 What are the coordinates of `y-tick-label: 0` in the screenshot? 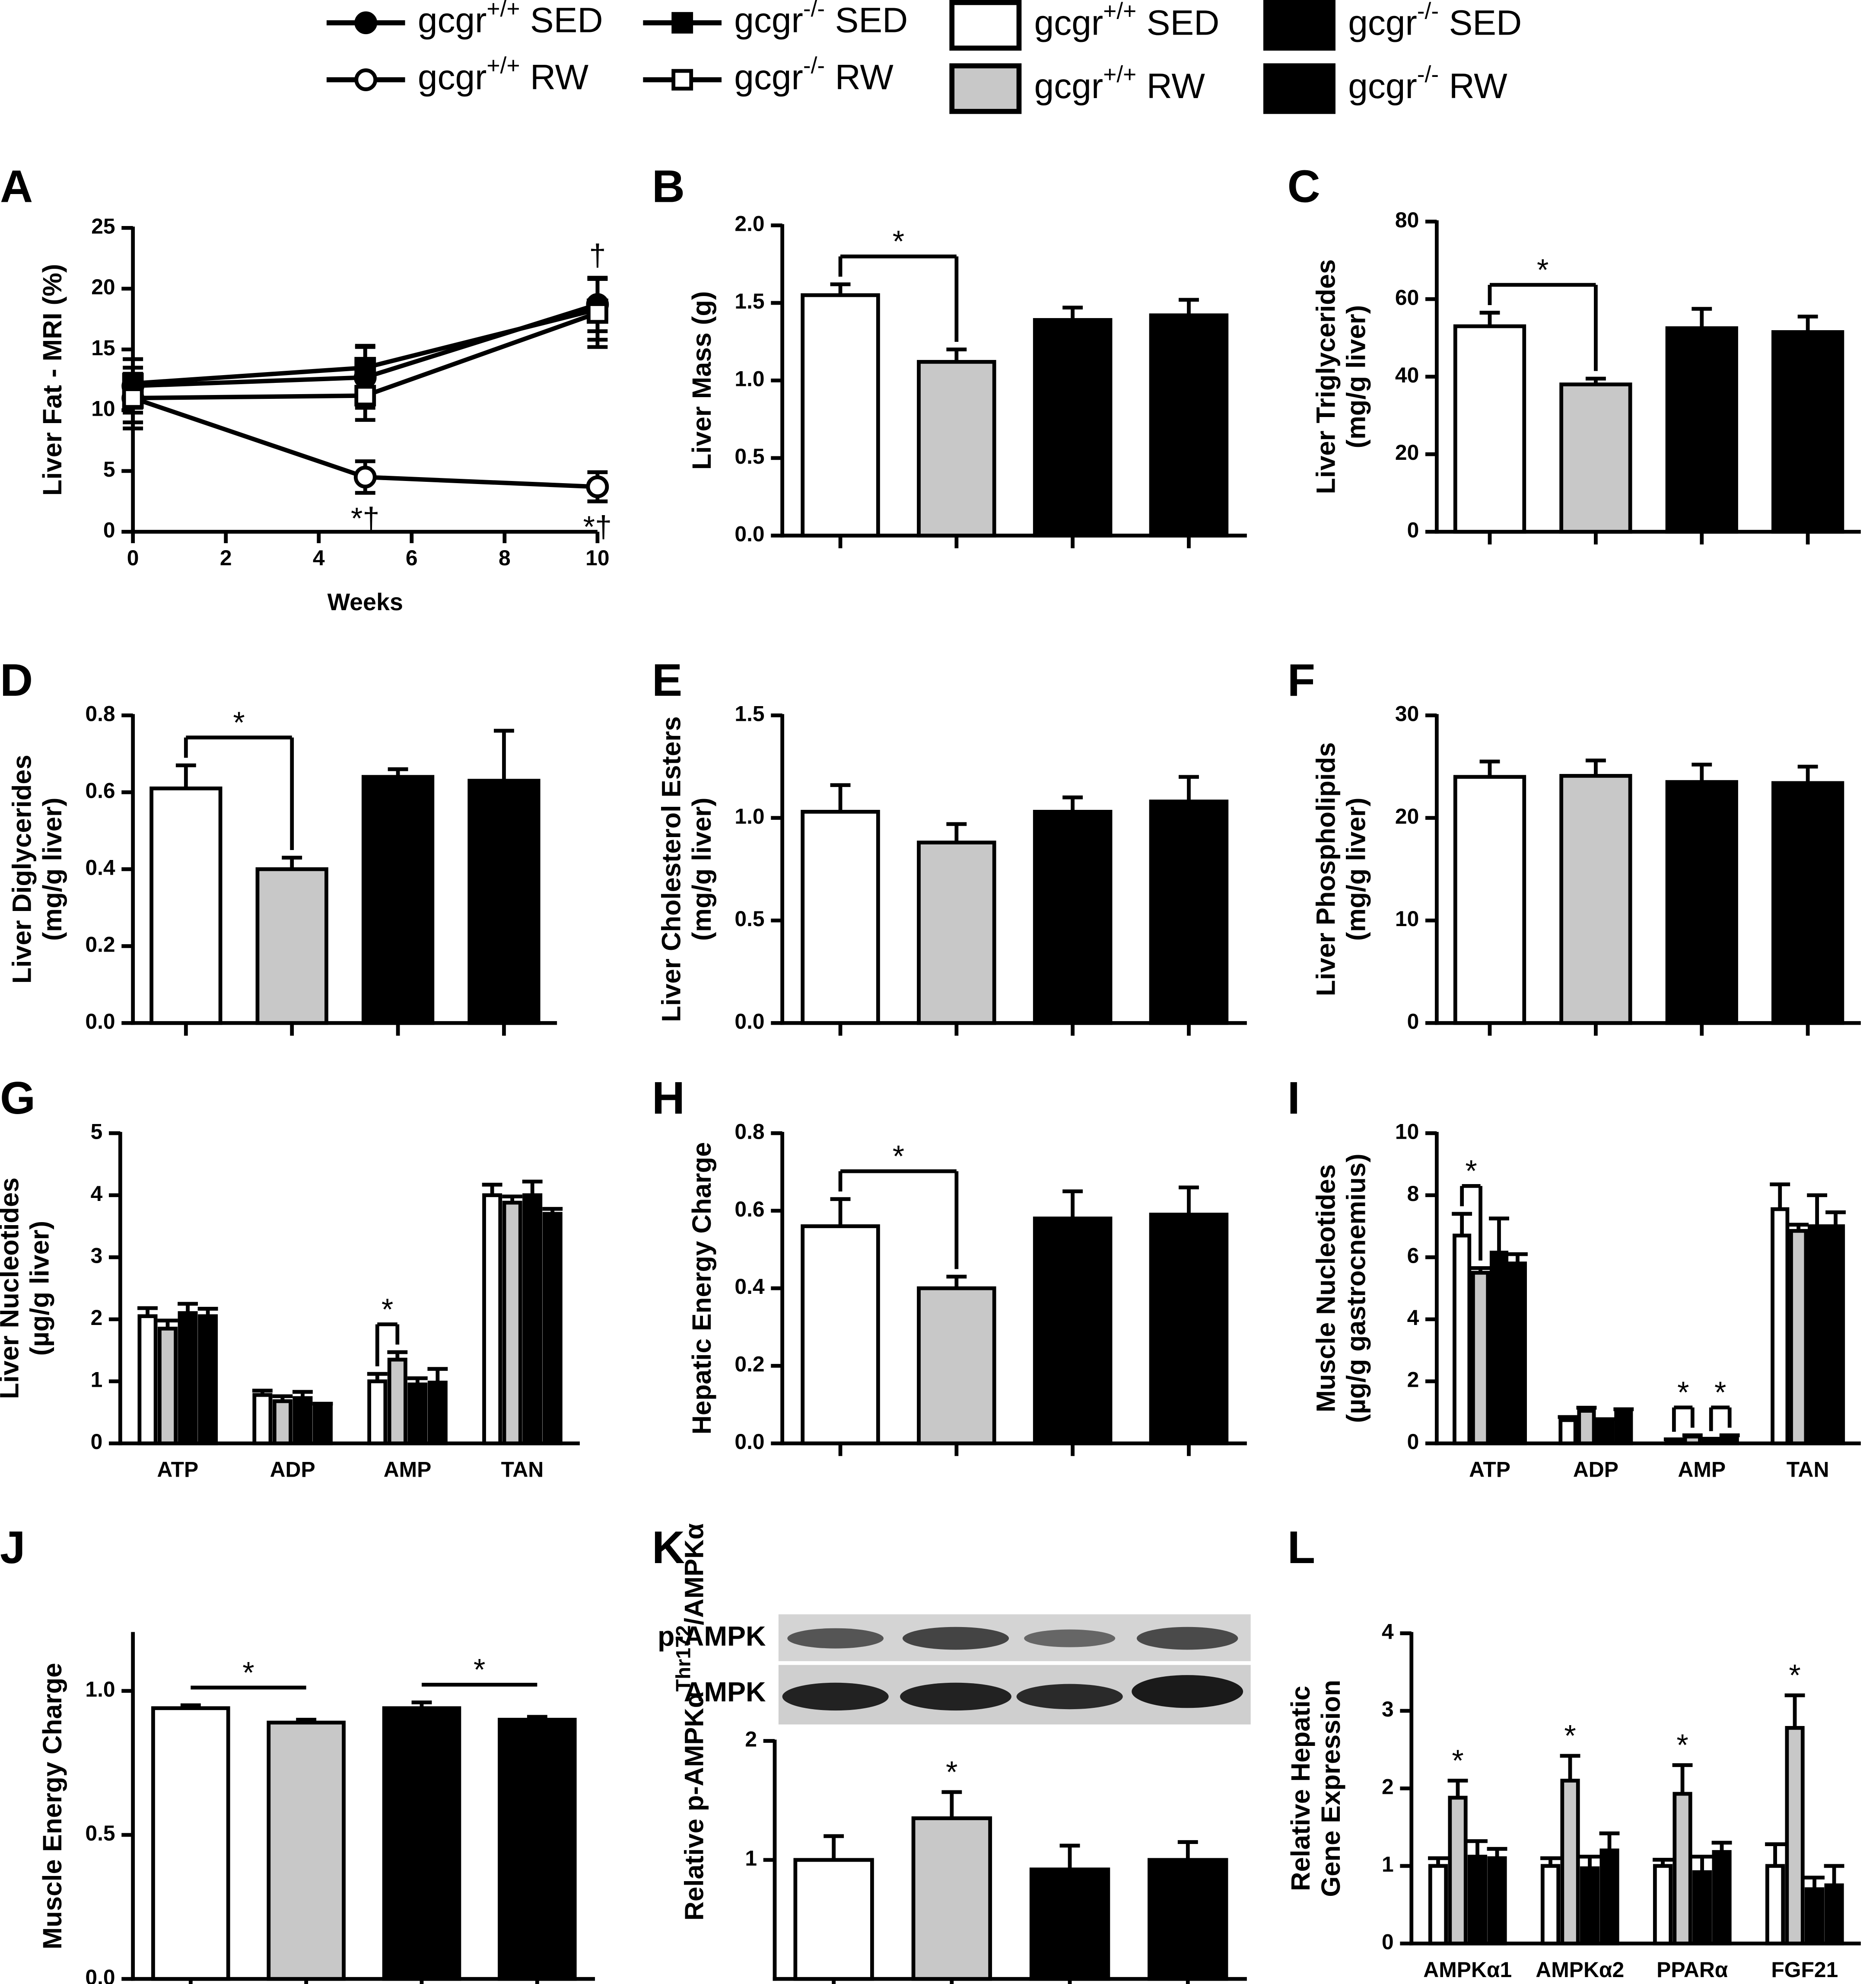 It's located at (1388, 1942).